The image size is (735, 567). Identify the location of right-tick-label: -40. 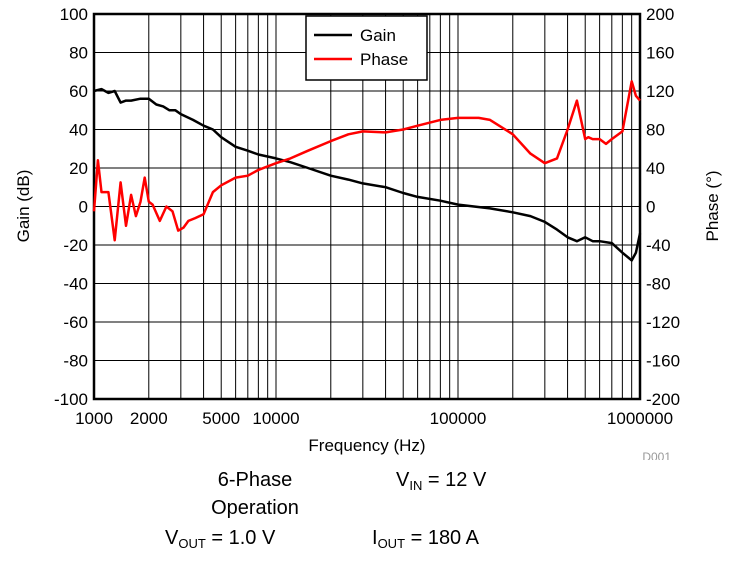
(658, 245).